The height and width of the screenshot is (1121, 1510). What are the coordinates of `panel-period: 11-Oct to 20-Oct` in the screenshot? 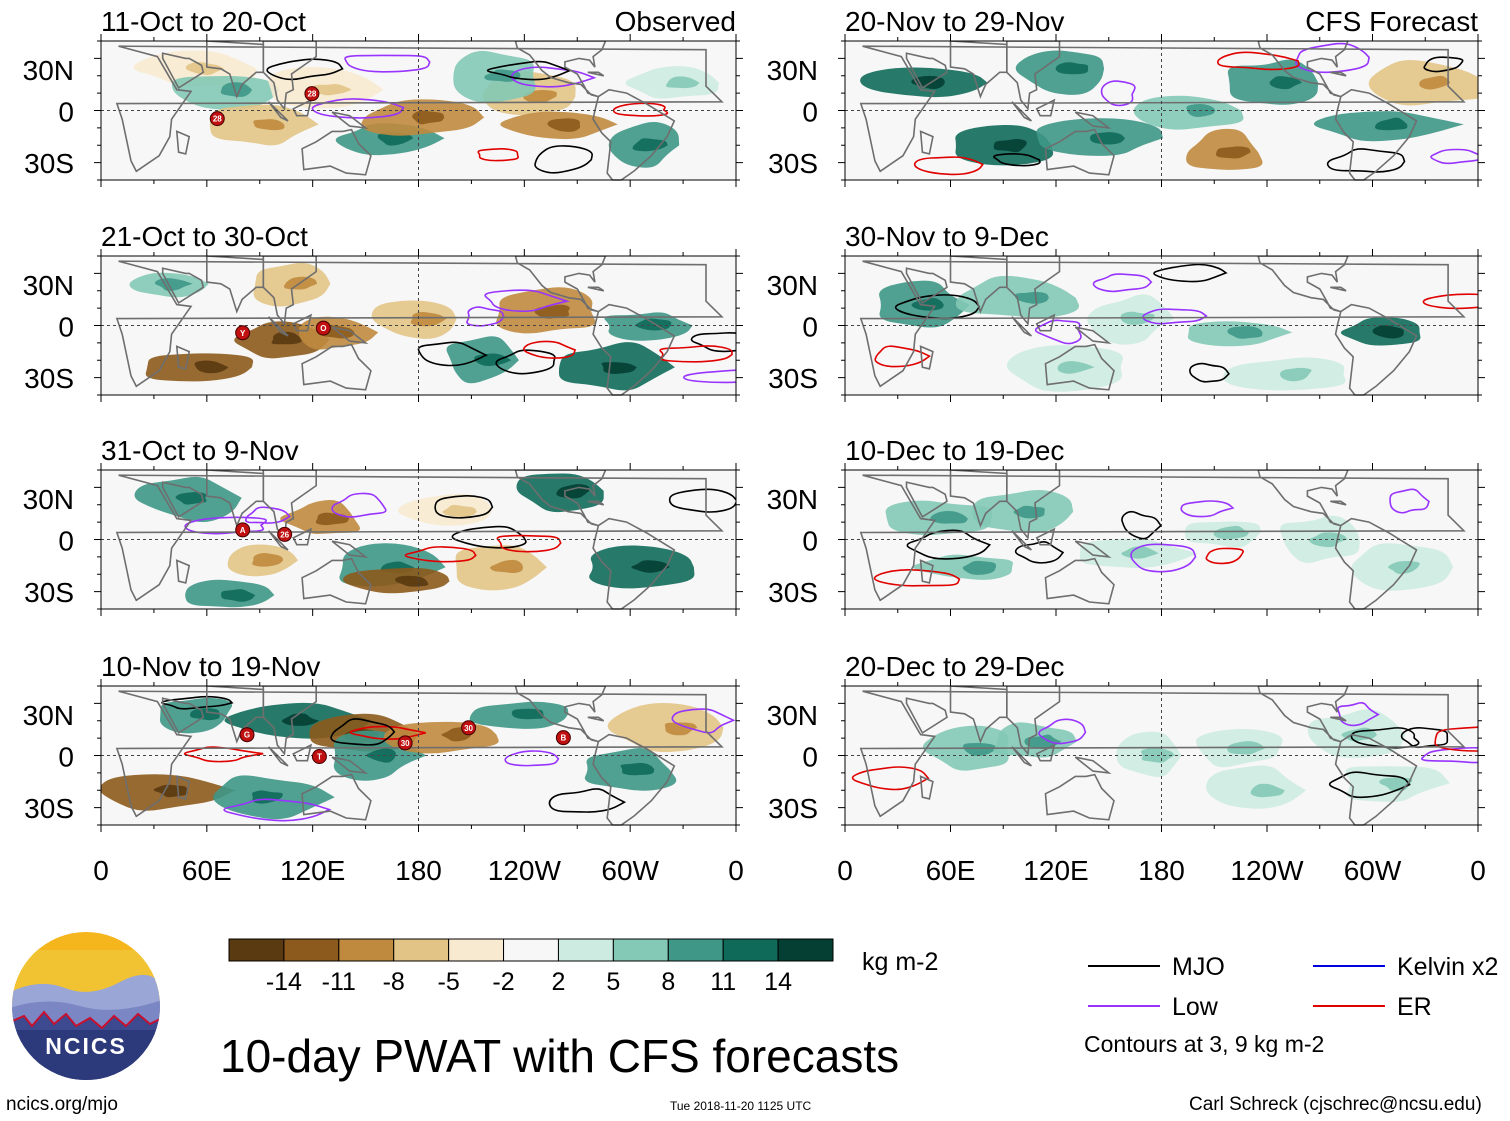 It's located at (203, 21).